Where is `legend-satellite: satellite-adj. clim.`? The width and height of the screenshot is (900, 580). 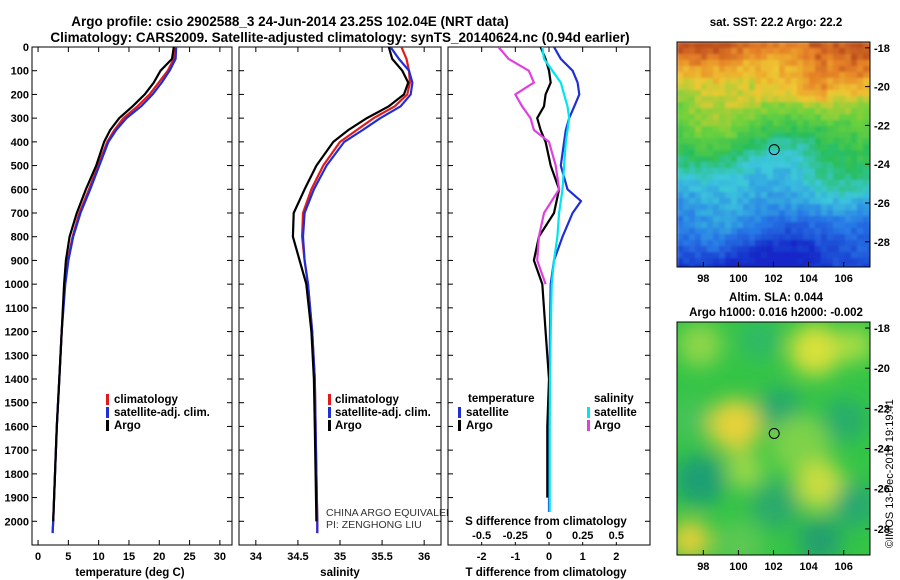
legend-satellite: satellite-adj. clim. is located at coordinates (383, 413).